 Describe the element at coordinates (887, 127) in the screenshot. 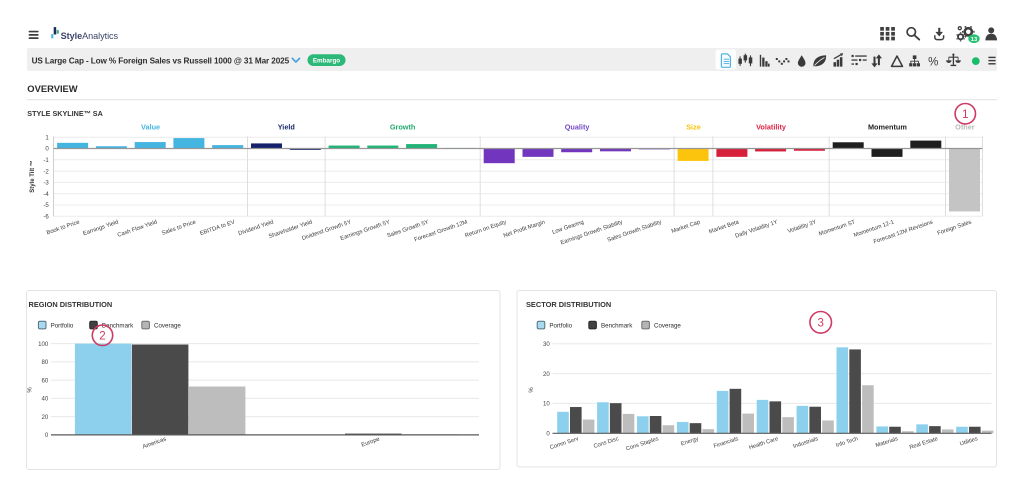

I see `svg-text: Momentum` at that location.